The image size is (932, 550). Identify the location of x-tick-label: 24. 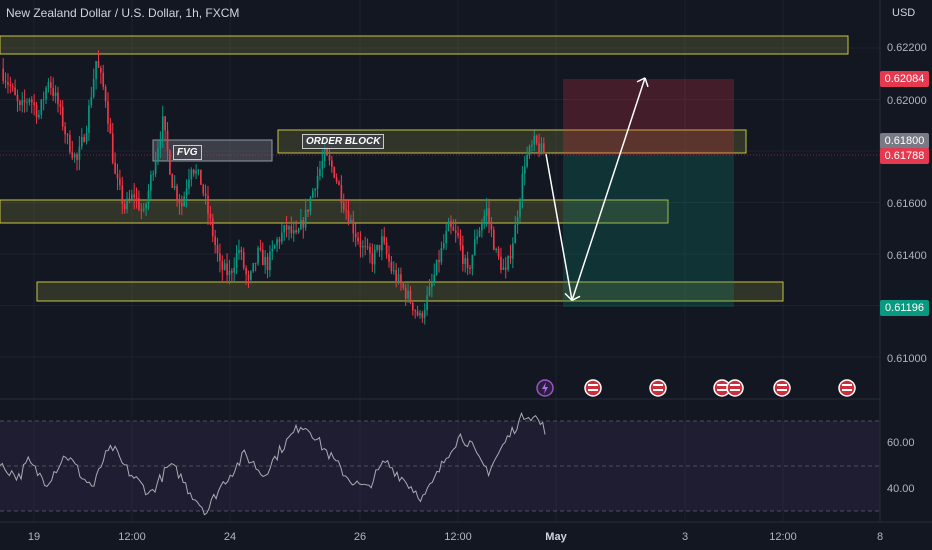
(230, 537).